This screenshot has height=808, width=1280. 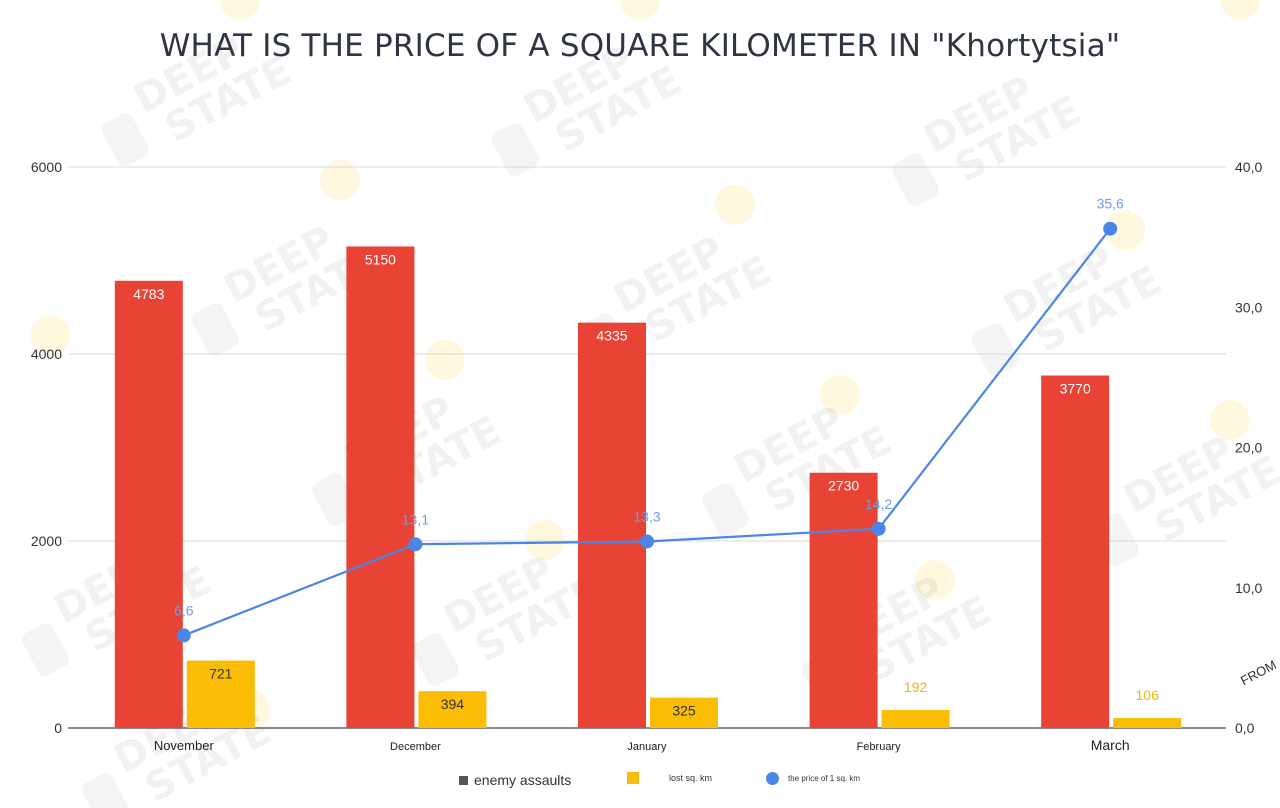 I want to click on legend-item-price: the price of 1 sq. km, so click(x=813, y=778).